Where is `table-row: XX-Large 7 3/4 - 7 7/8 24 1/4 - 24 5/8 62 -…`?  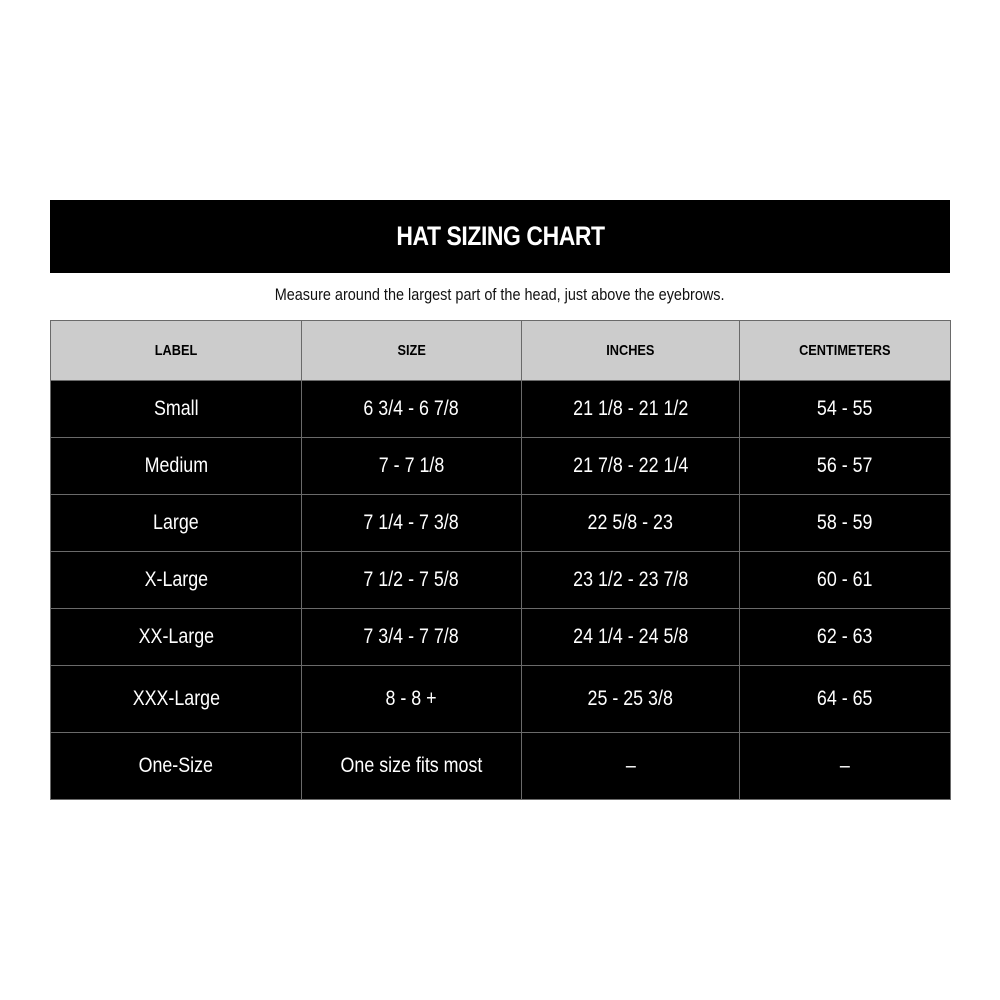
table-row: XX-Large 7 3/4 - 7 7/8 24 1/4 - 24 5/8 62 -… is located at coordinates (500, 637).